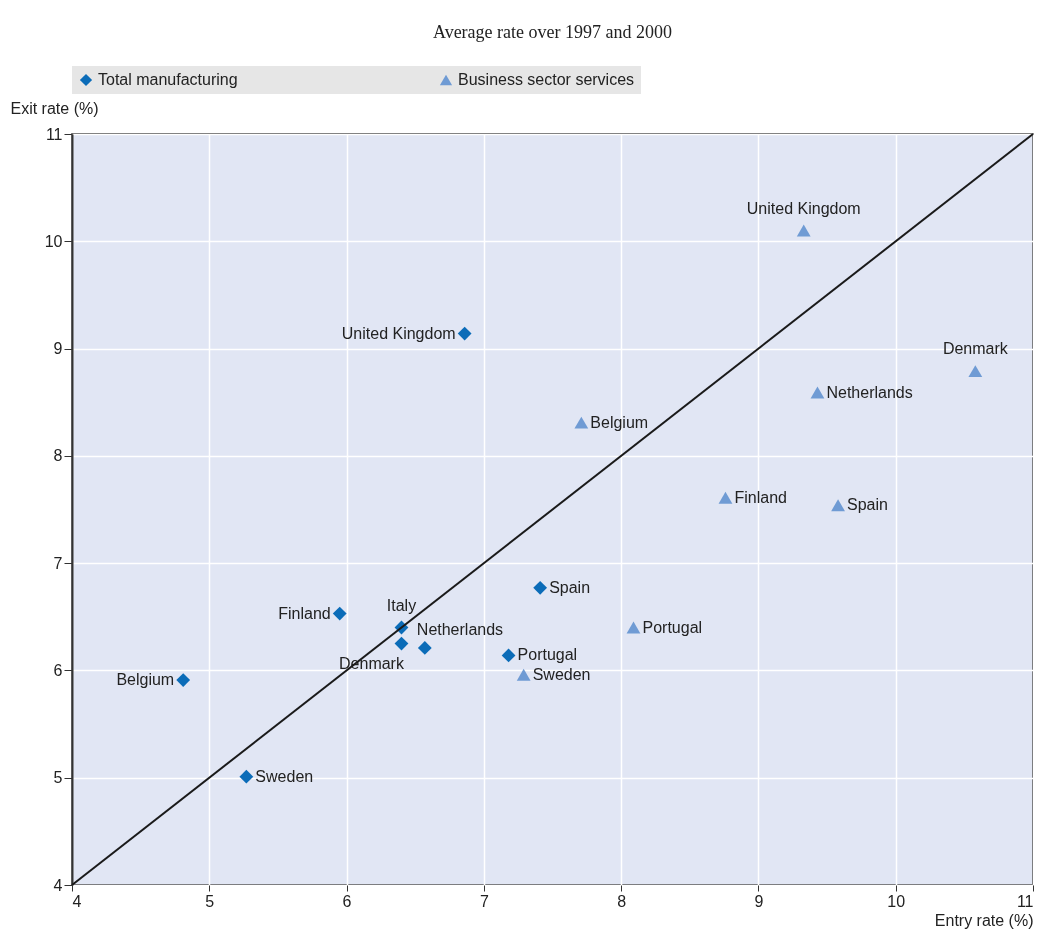  Describe the element at coordinates (984, 920) in the screenshot. I see `x-axis-title: Entry rate (%)` at that location.